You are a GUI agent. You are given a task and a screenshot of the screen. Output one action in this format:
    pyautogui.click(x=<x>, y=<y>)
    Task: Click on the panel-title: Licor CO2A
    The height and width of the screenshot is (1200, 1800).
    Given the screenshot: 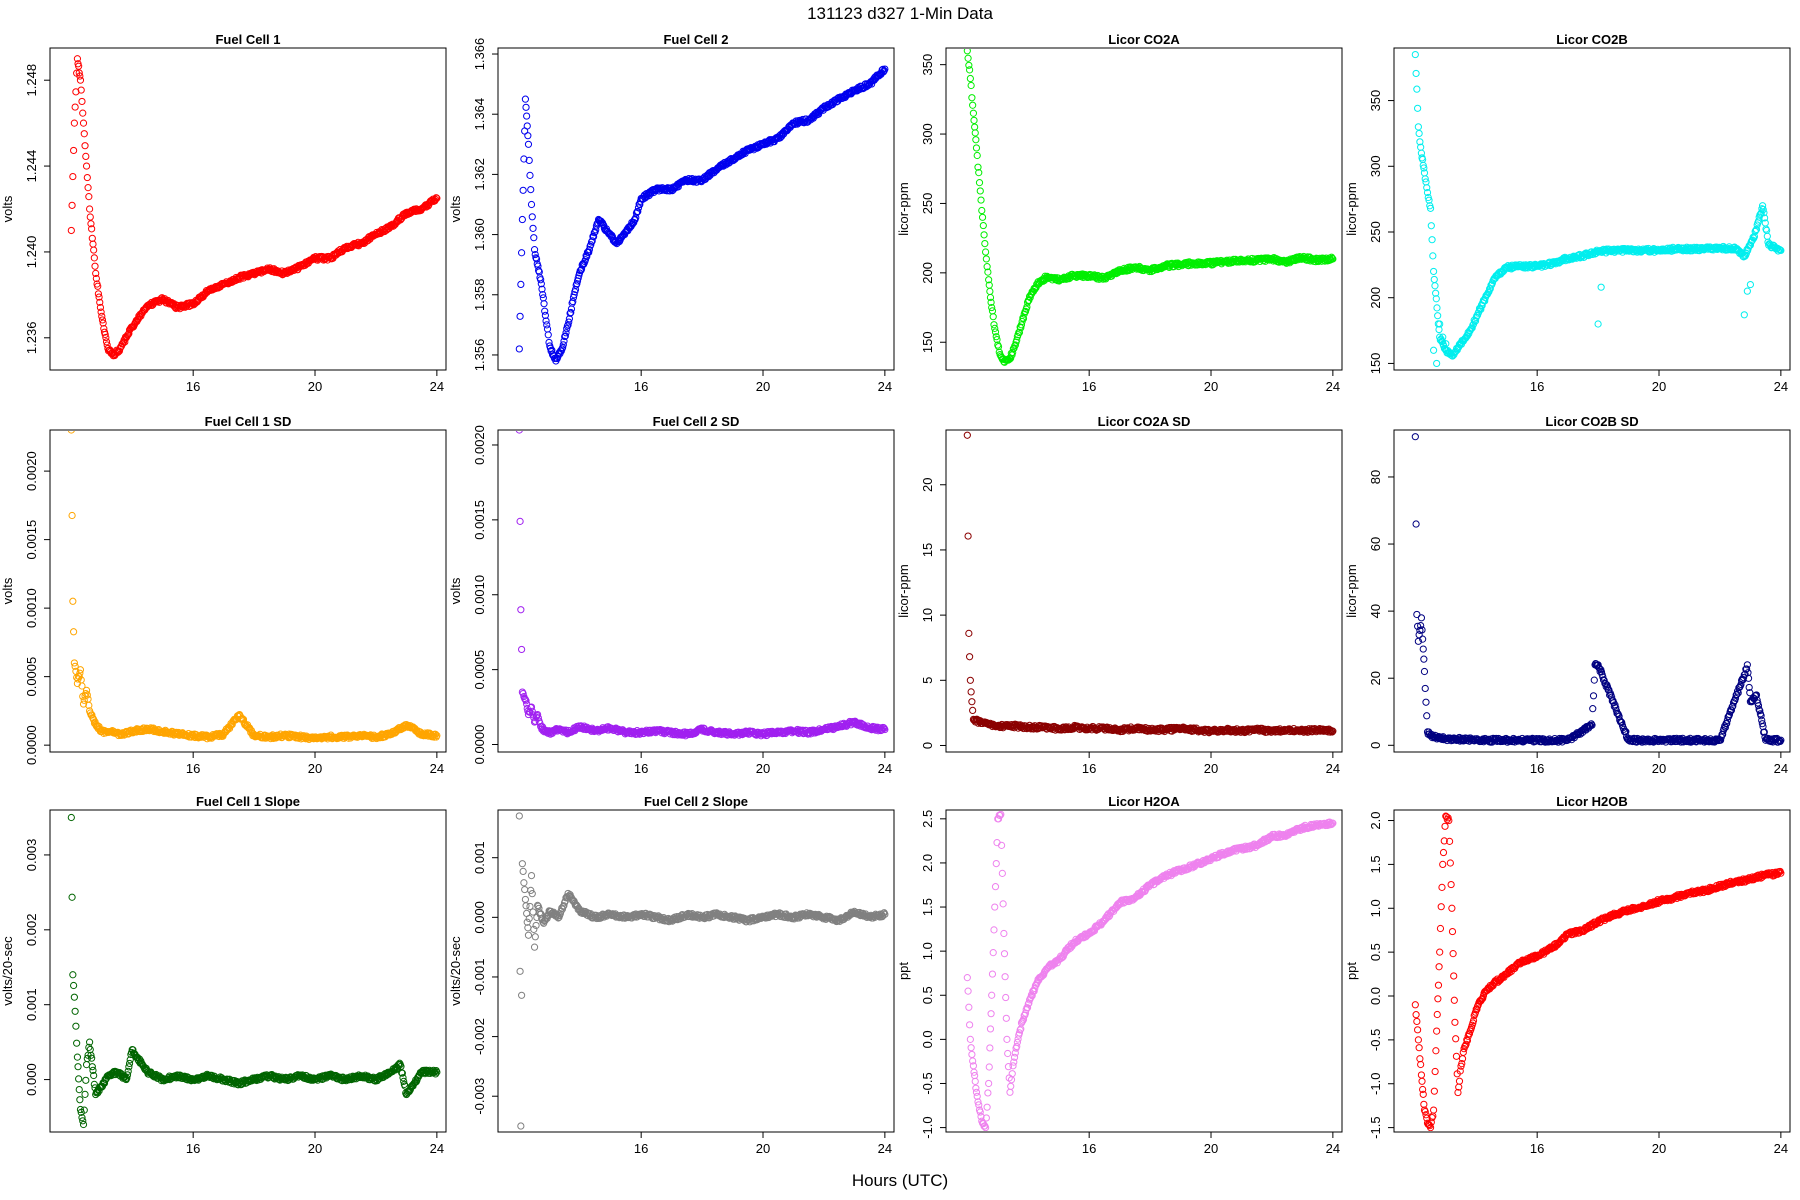 What is the action you would take?
    pyautogui.click(x=1144, y=39)
    